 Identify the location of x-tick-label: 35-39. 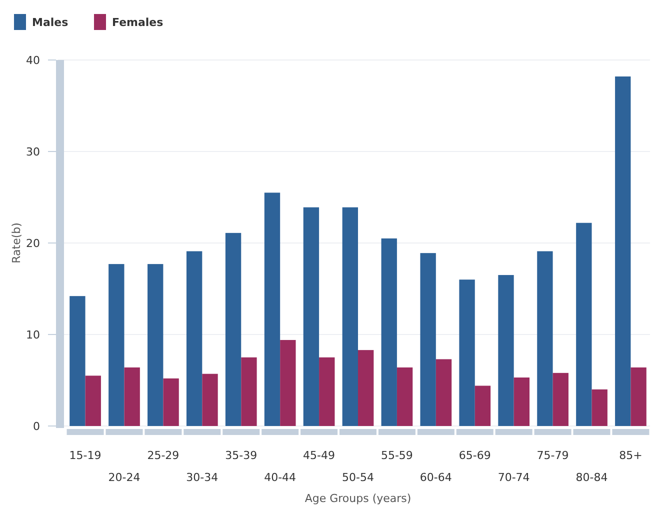
(241, 455).